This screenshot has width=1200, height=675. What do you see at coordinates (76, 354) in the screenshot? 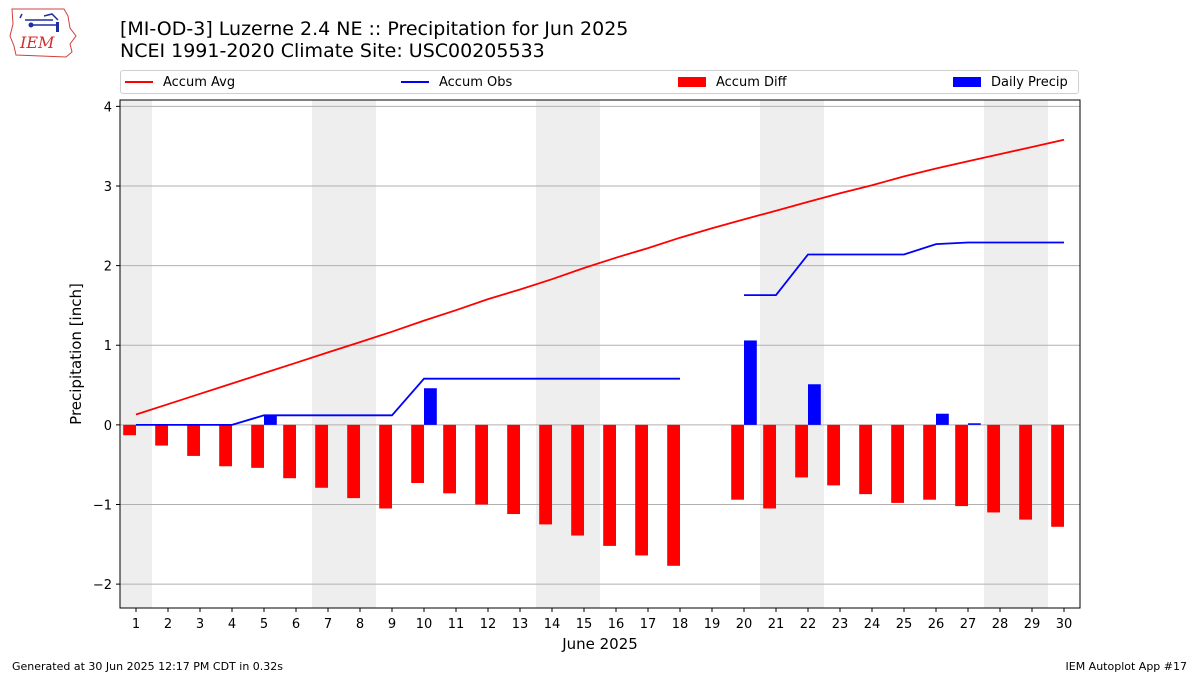
I see `y-axis-label: Precipitation [inch]` at bounding box center [76, 354].